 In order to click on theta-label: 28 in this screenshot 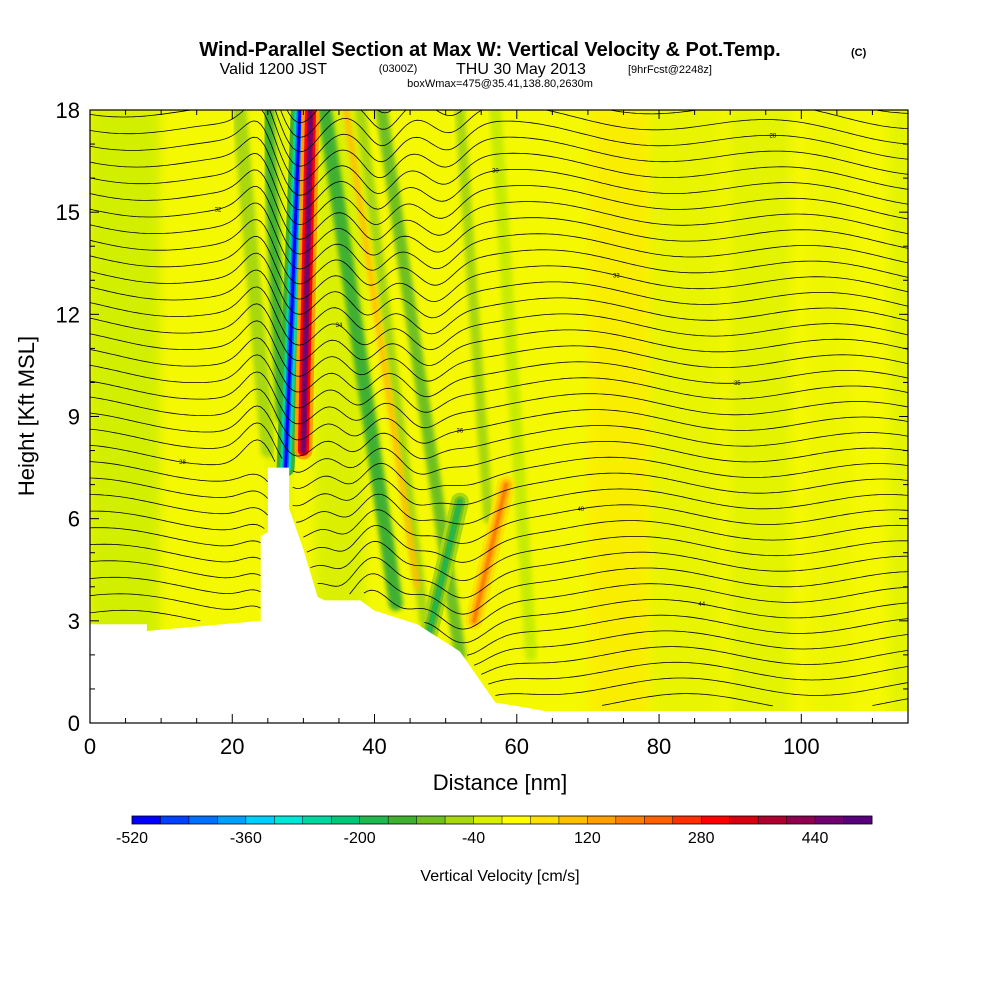, I will do `click(773, 136)`.